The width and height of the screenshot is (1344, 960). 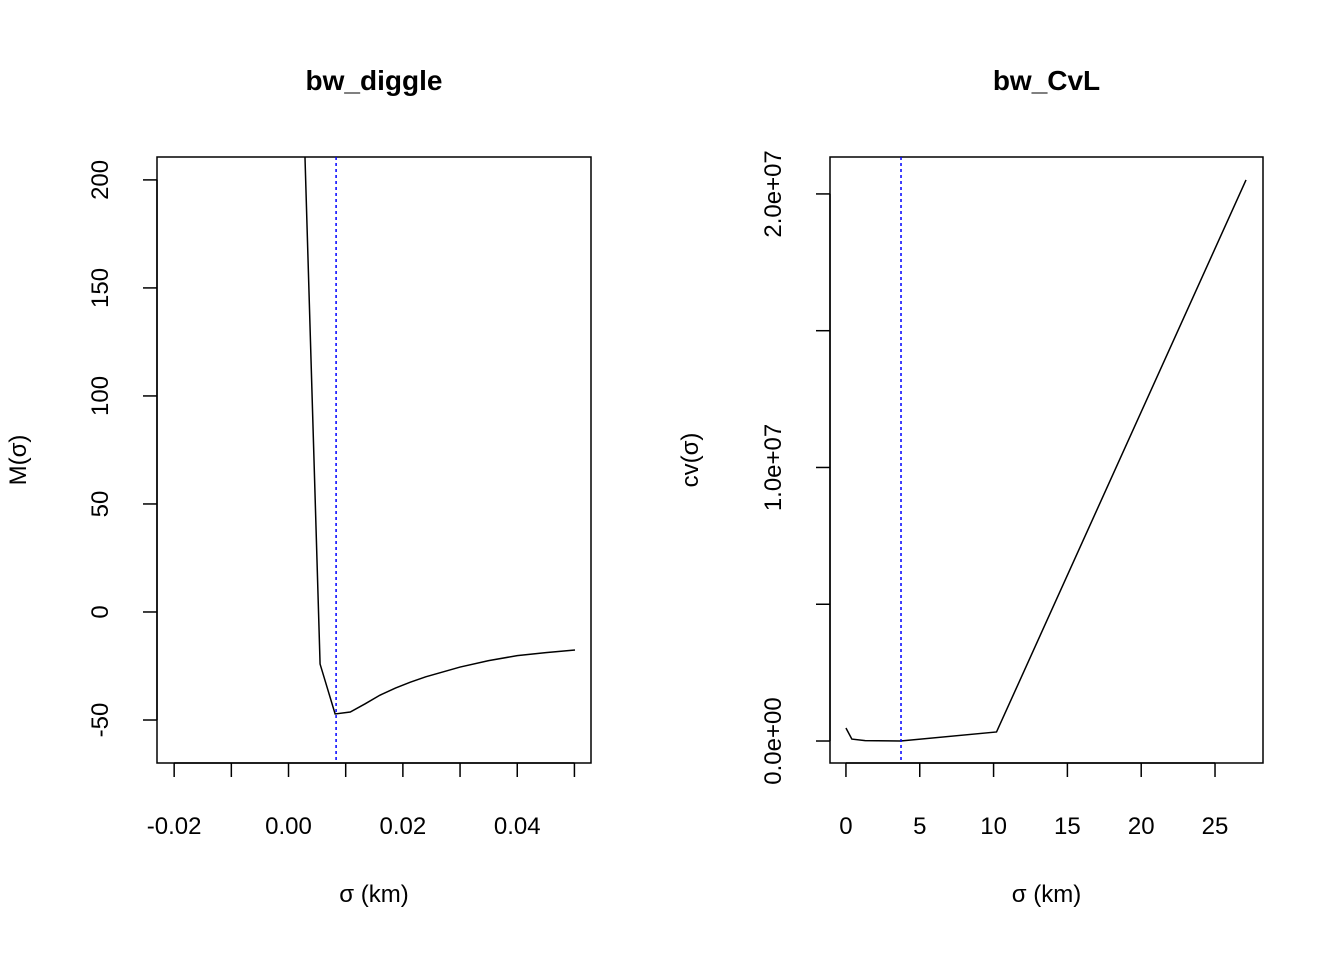 What do you see at coordinates (517, 826) in the screenshot?
I see `x-tick-label: 0.04` at bounding box center [517, 826].